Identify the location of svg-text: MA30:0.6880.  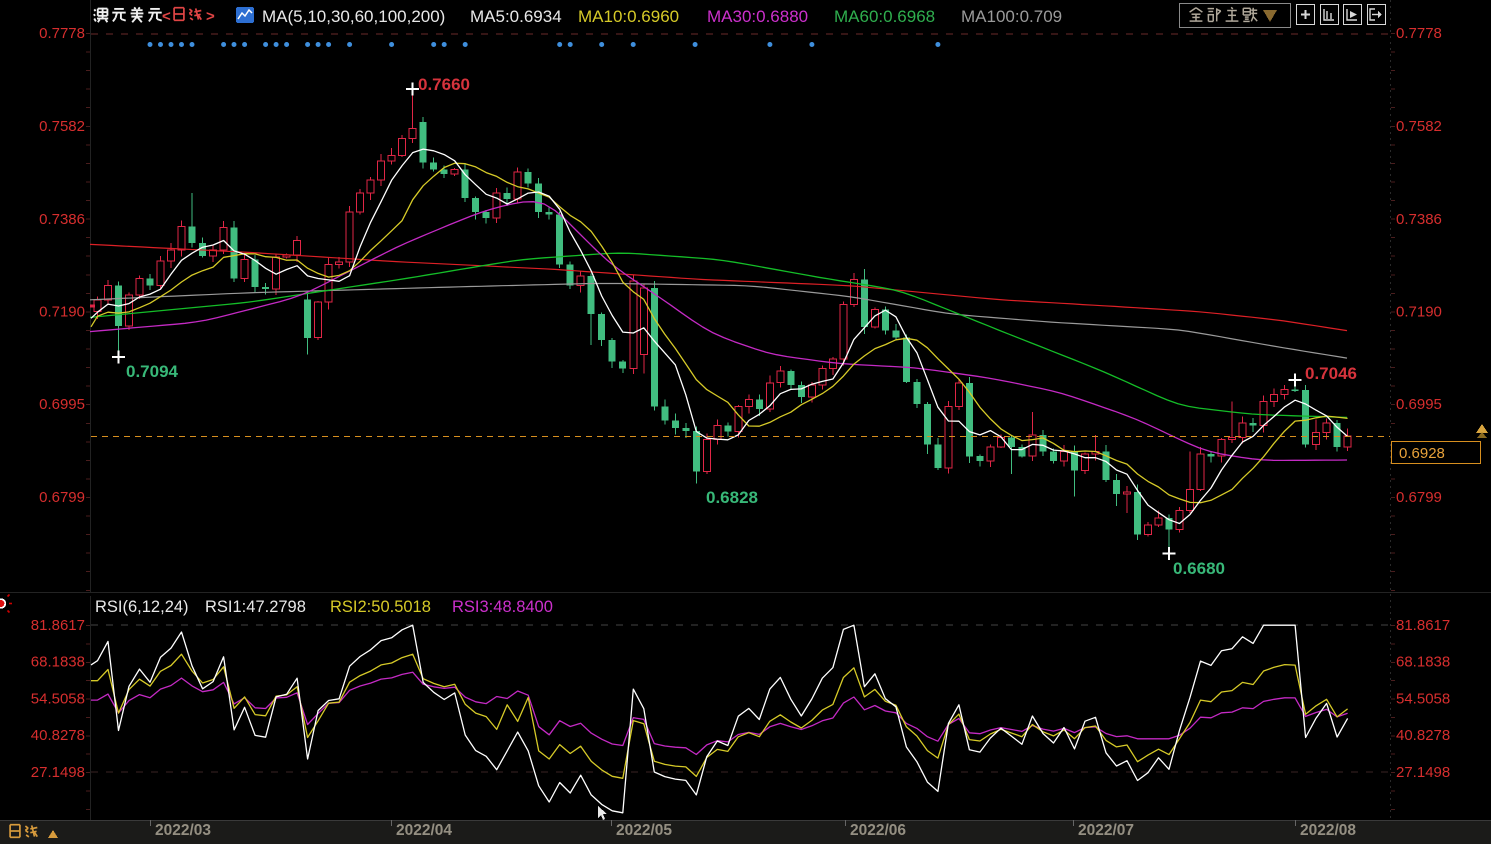
(757, 16).